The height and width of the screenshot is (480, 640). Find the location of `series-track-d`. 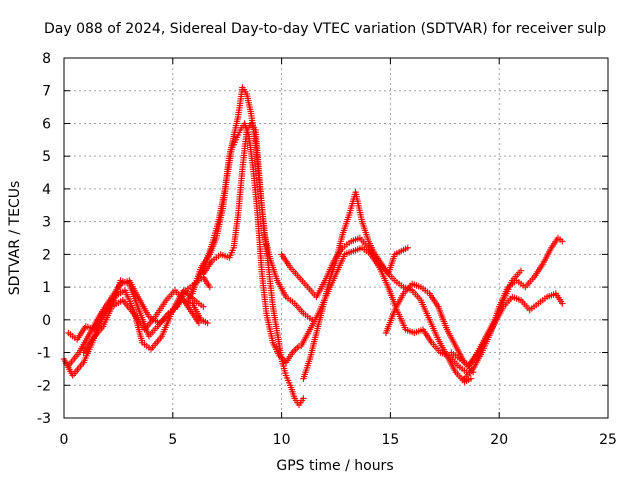

series-track-d is located at coordinates (141, 321).